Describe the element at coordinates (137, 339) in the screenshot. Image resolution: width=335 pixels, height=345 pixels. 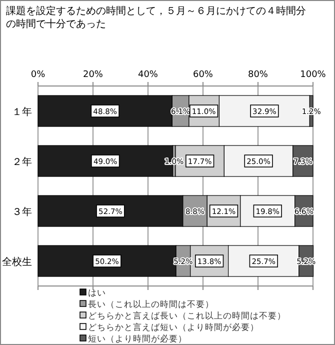
I see `legend-label: 短い（より時間が必要）` at that location.